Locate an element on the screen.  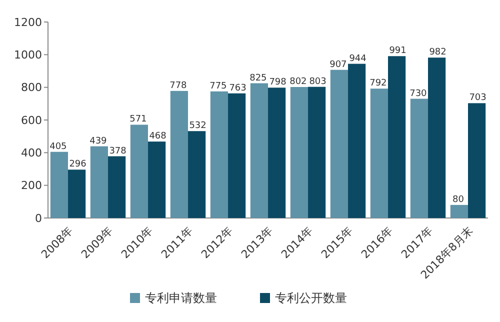
data-label: 944 is located at coordinates (358, 59).